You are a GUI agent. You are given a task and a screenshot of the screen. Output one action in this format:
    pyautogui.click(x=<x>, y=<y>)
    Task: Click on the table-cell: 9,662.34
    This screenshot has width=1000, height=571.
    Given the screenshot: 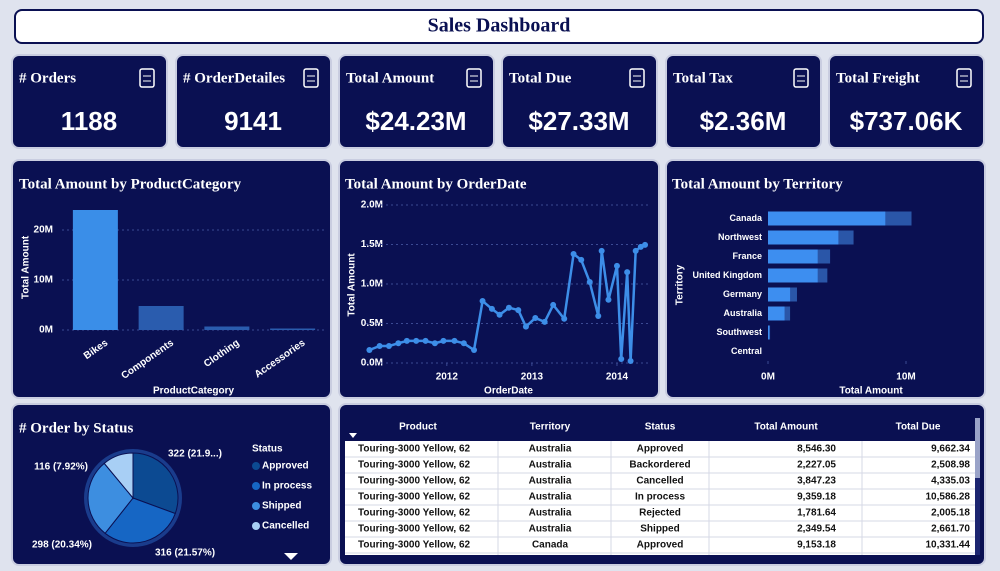 What is the action you would take?
    pyautogui.click(x=950, y=449)
    